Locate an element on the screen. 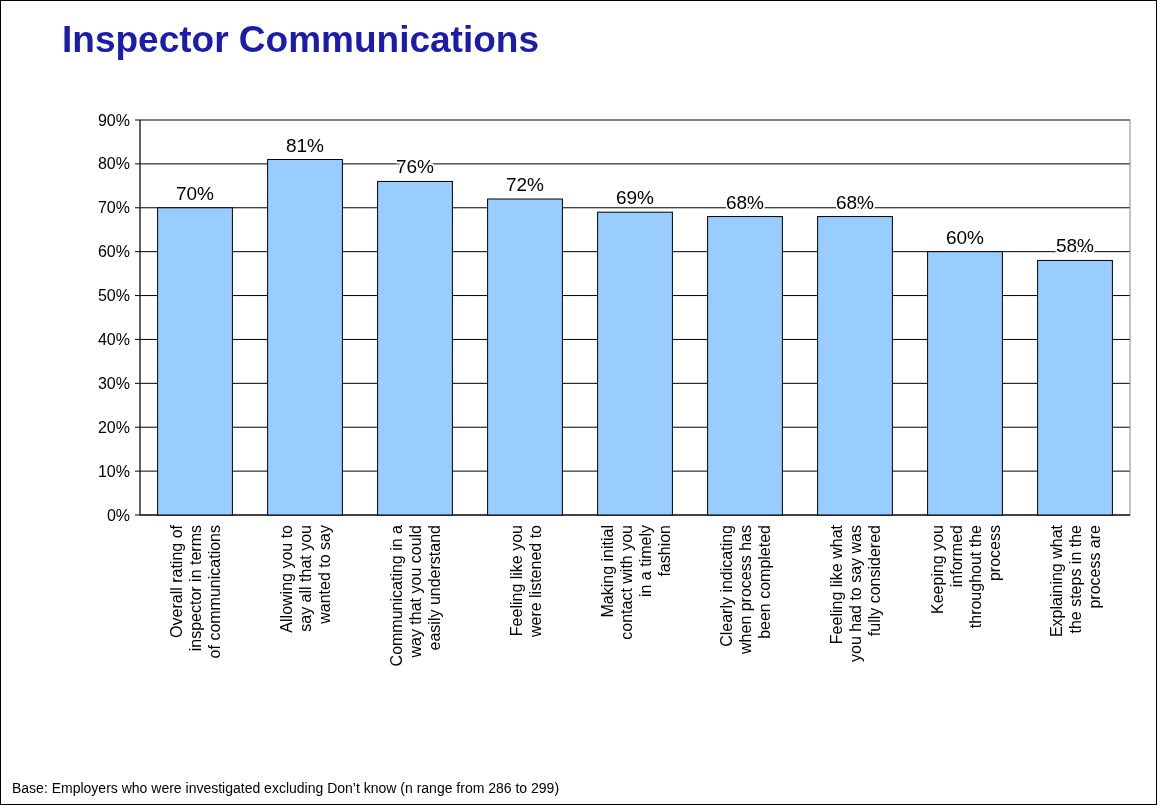  y-tick-label: 60% is located at coordinates (113, 252).